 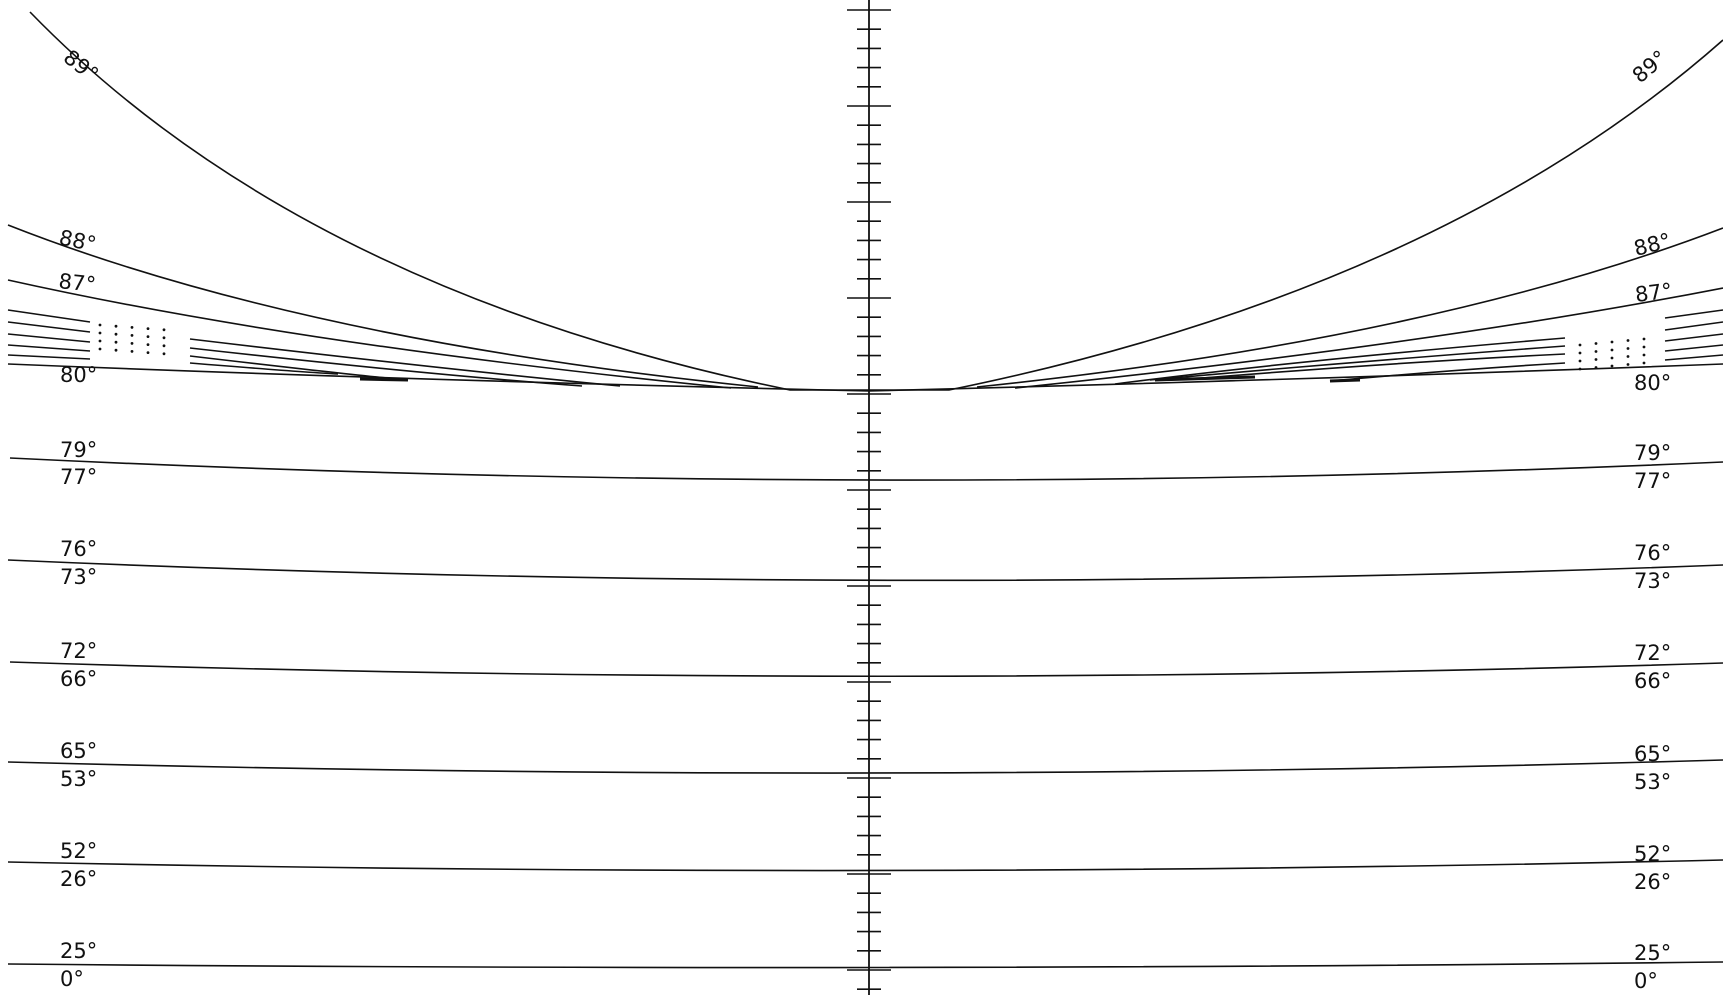 I want to click on label-79-right: 79°, so click(x=1652, y=453).